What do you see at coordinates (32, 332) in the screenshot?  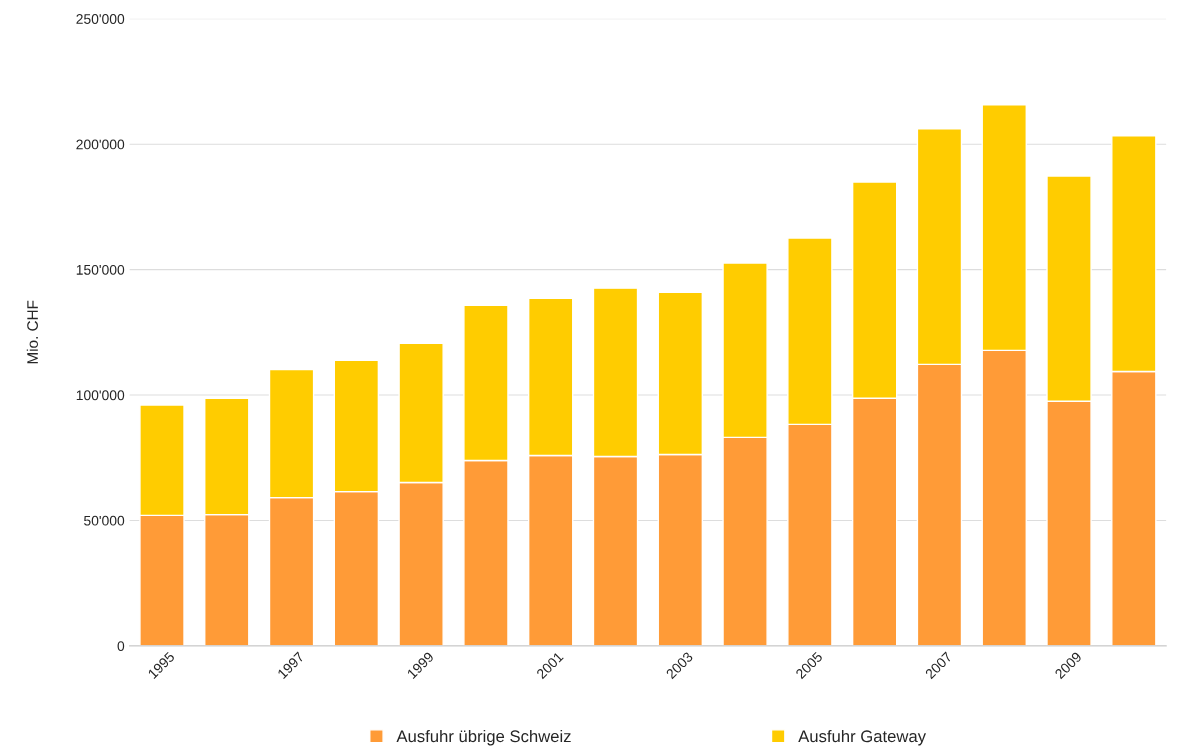 I see `y-axis-title: Mio. CHF` at bounding box center [32, 332].